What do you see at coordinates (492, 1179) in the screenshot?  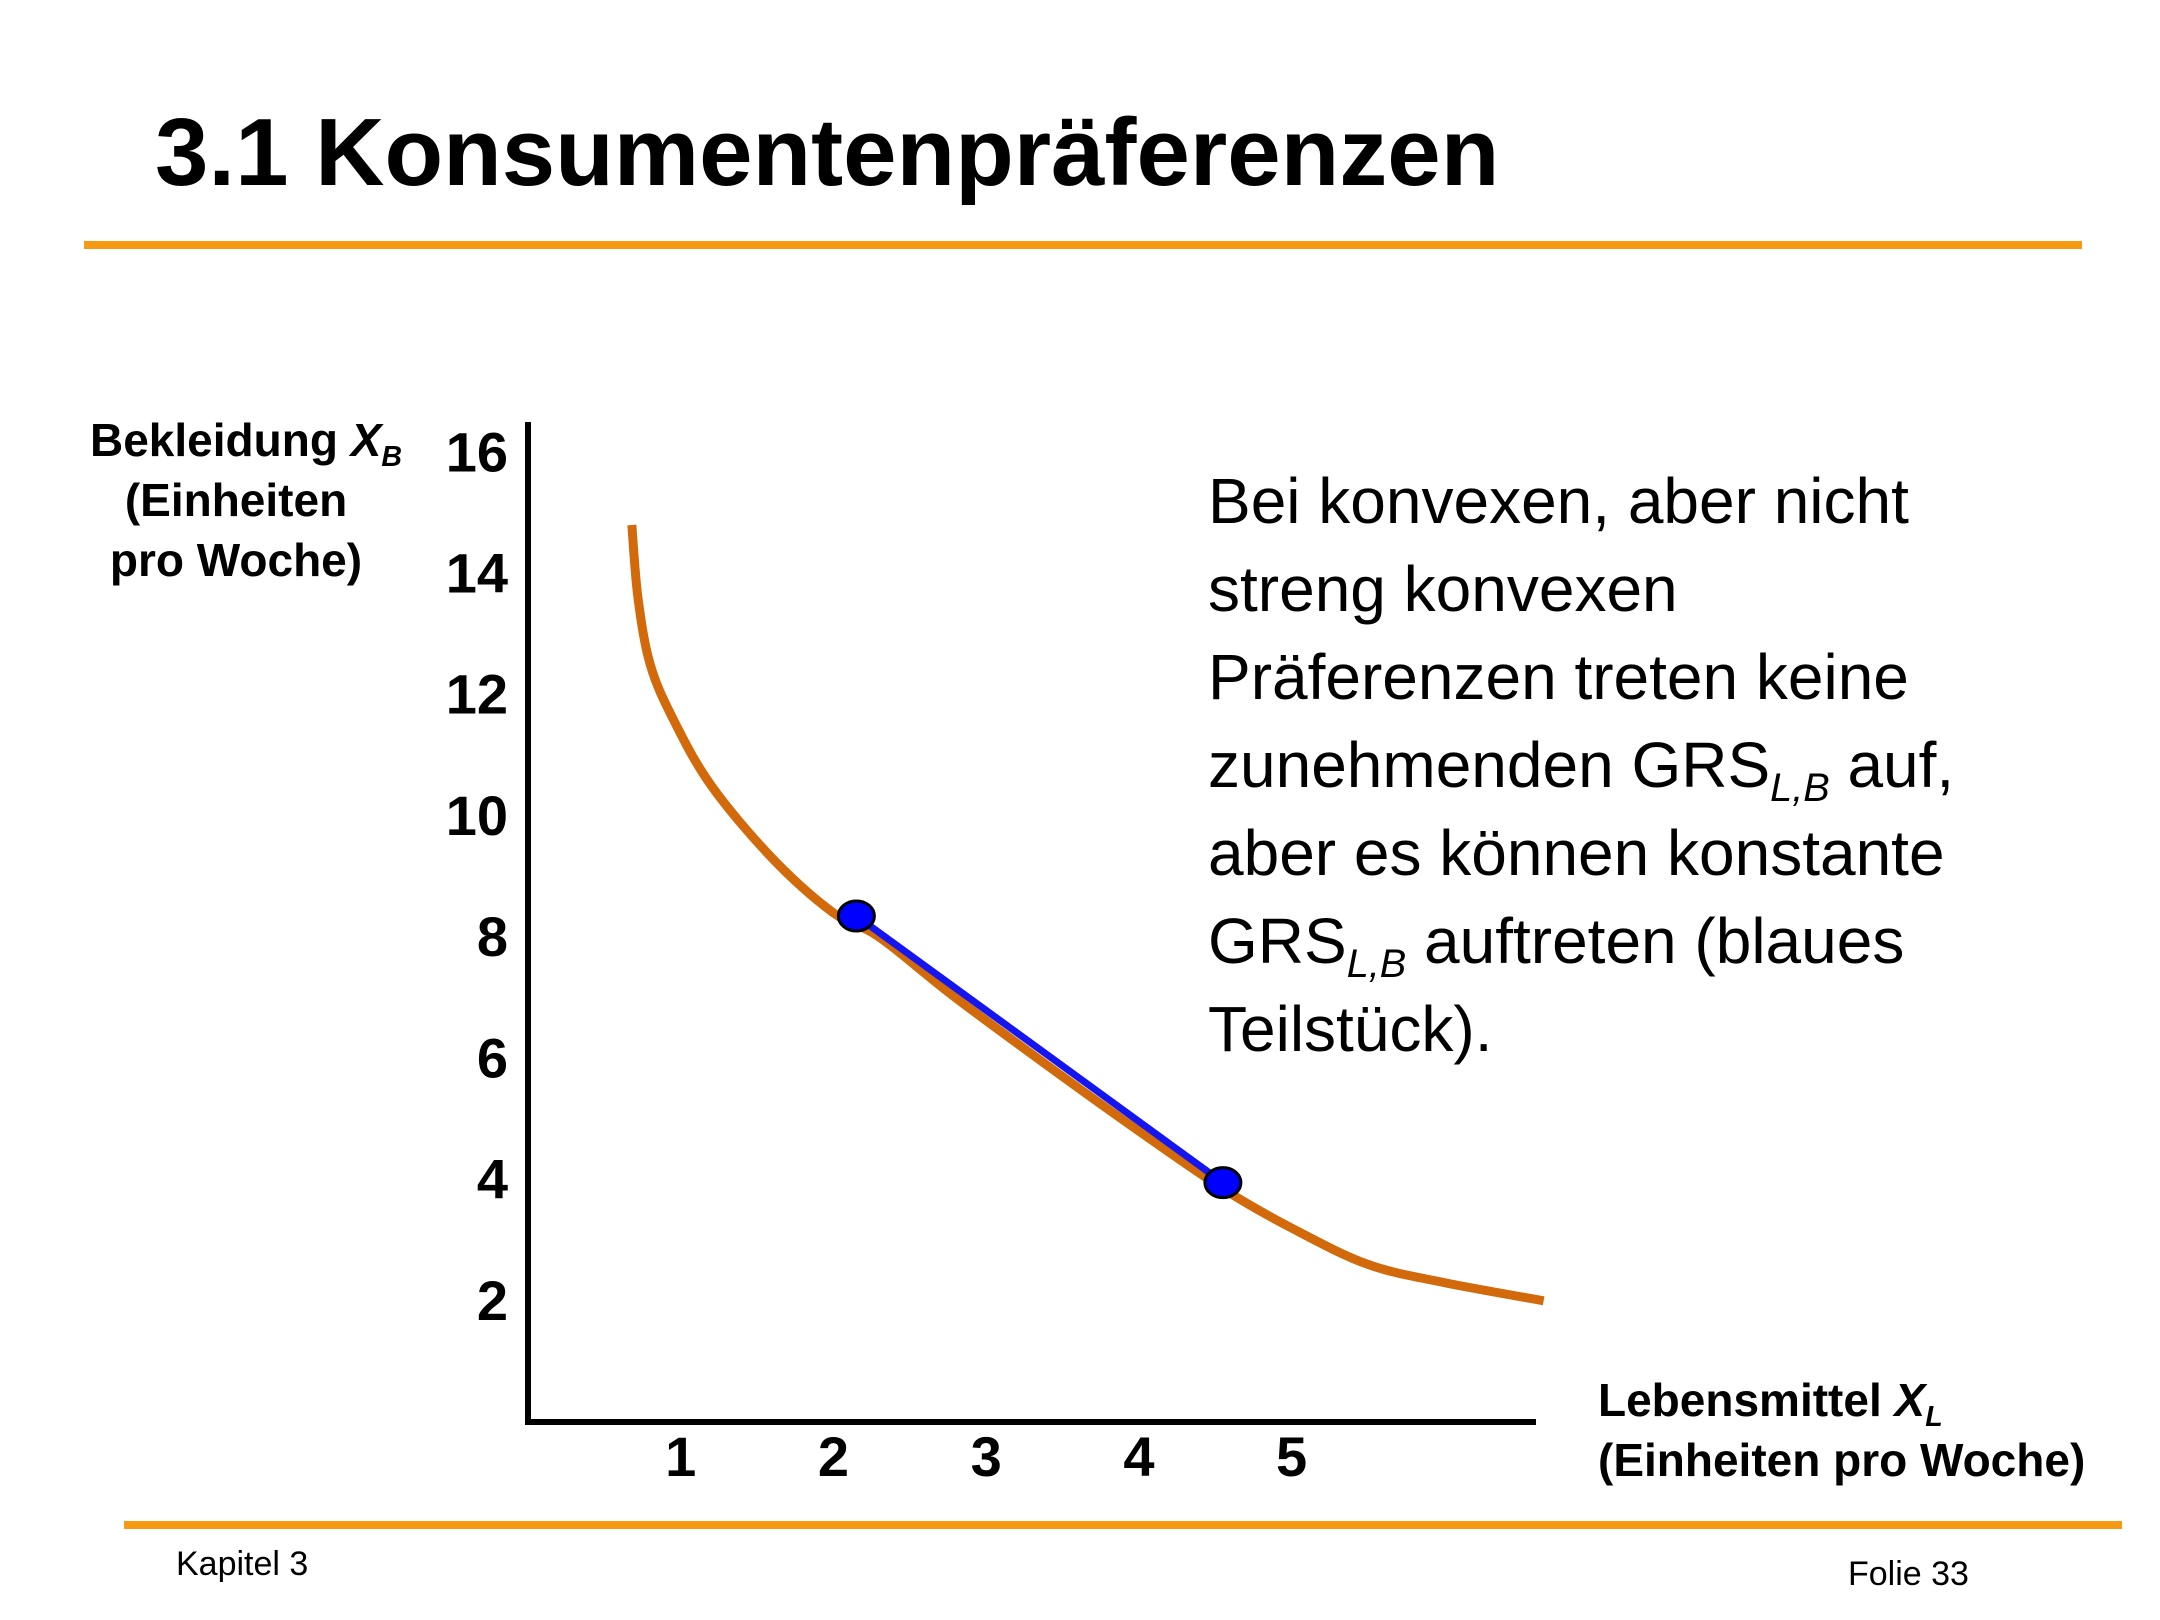 I see `y-tick-label: 4` at bounding box center [492, 1179].